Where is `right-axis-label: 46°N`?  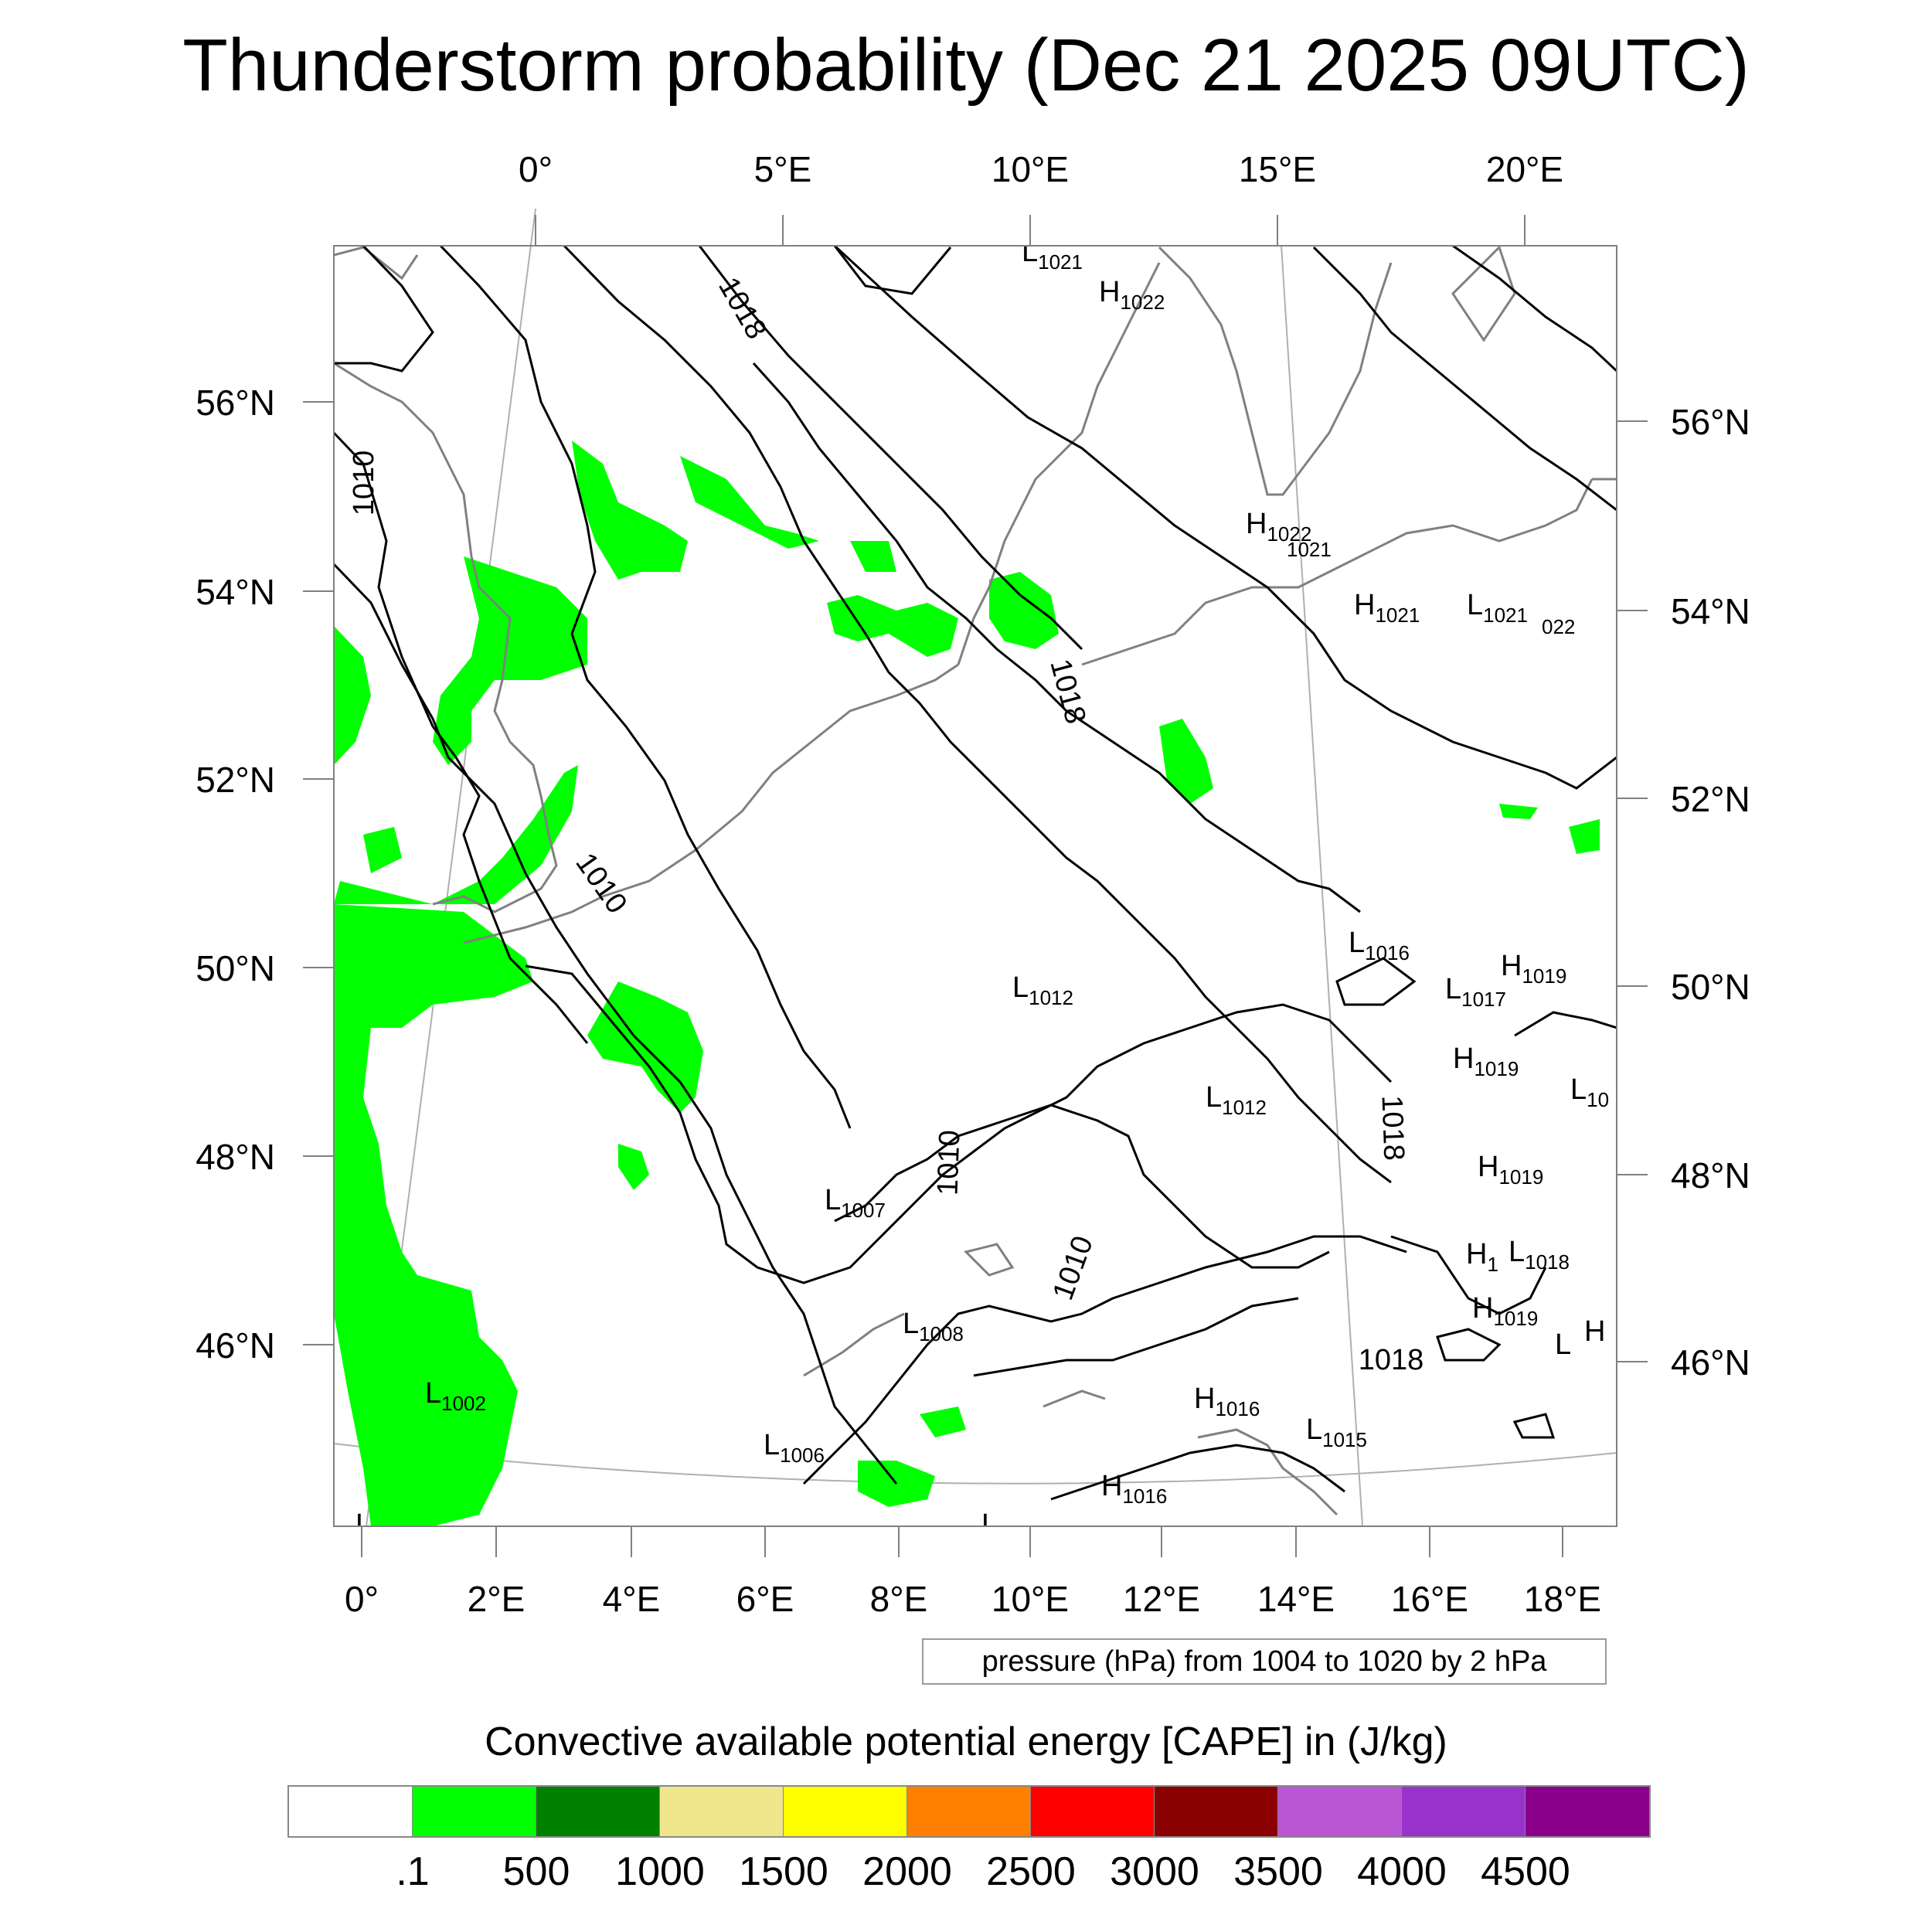 right-axis-label: 46°N is located at coordinates (1711, 1362).